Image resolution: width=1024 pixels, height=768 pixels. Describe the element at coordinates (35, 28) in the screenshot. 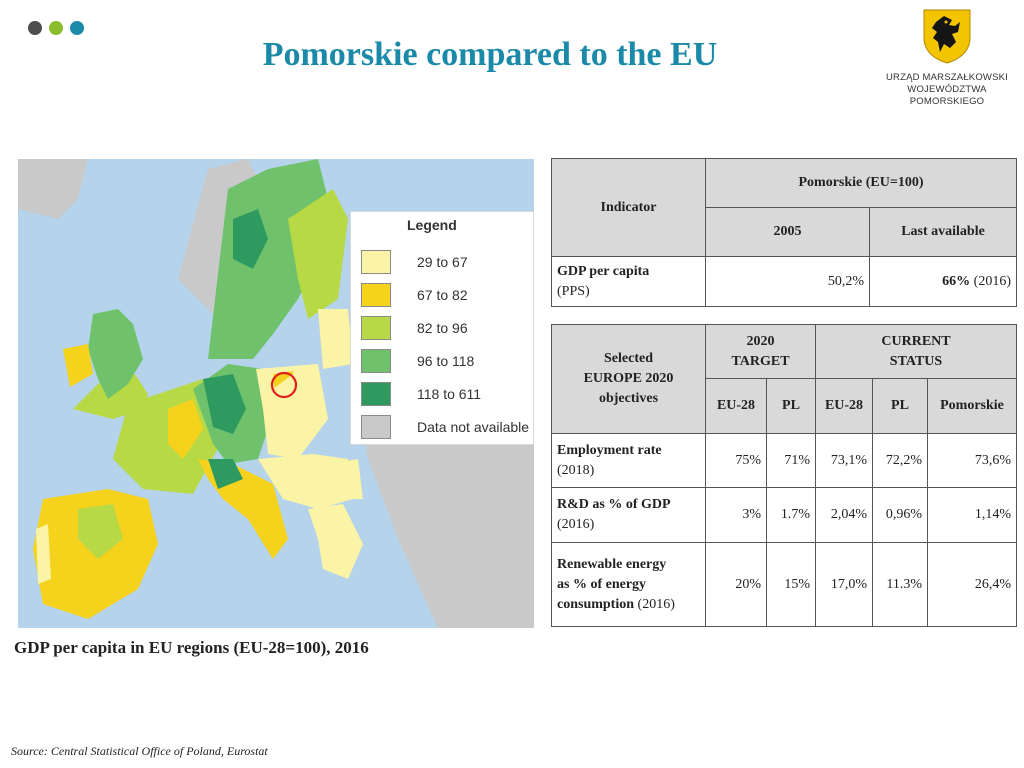

I see `dot-gray-icon` at that location.